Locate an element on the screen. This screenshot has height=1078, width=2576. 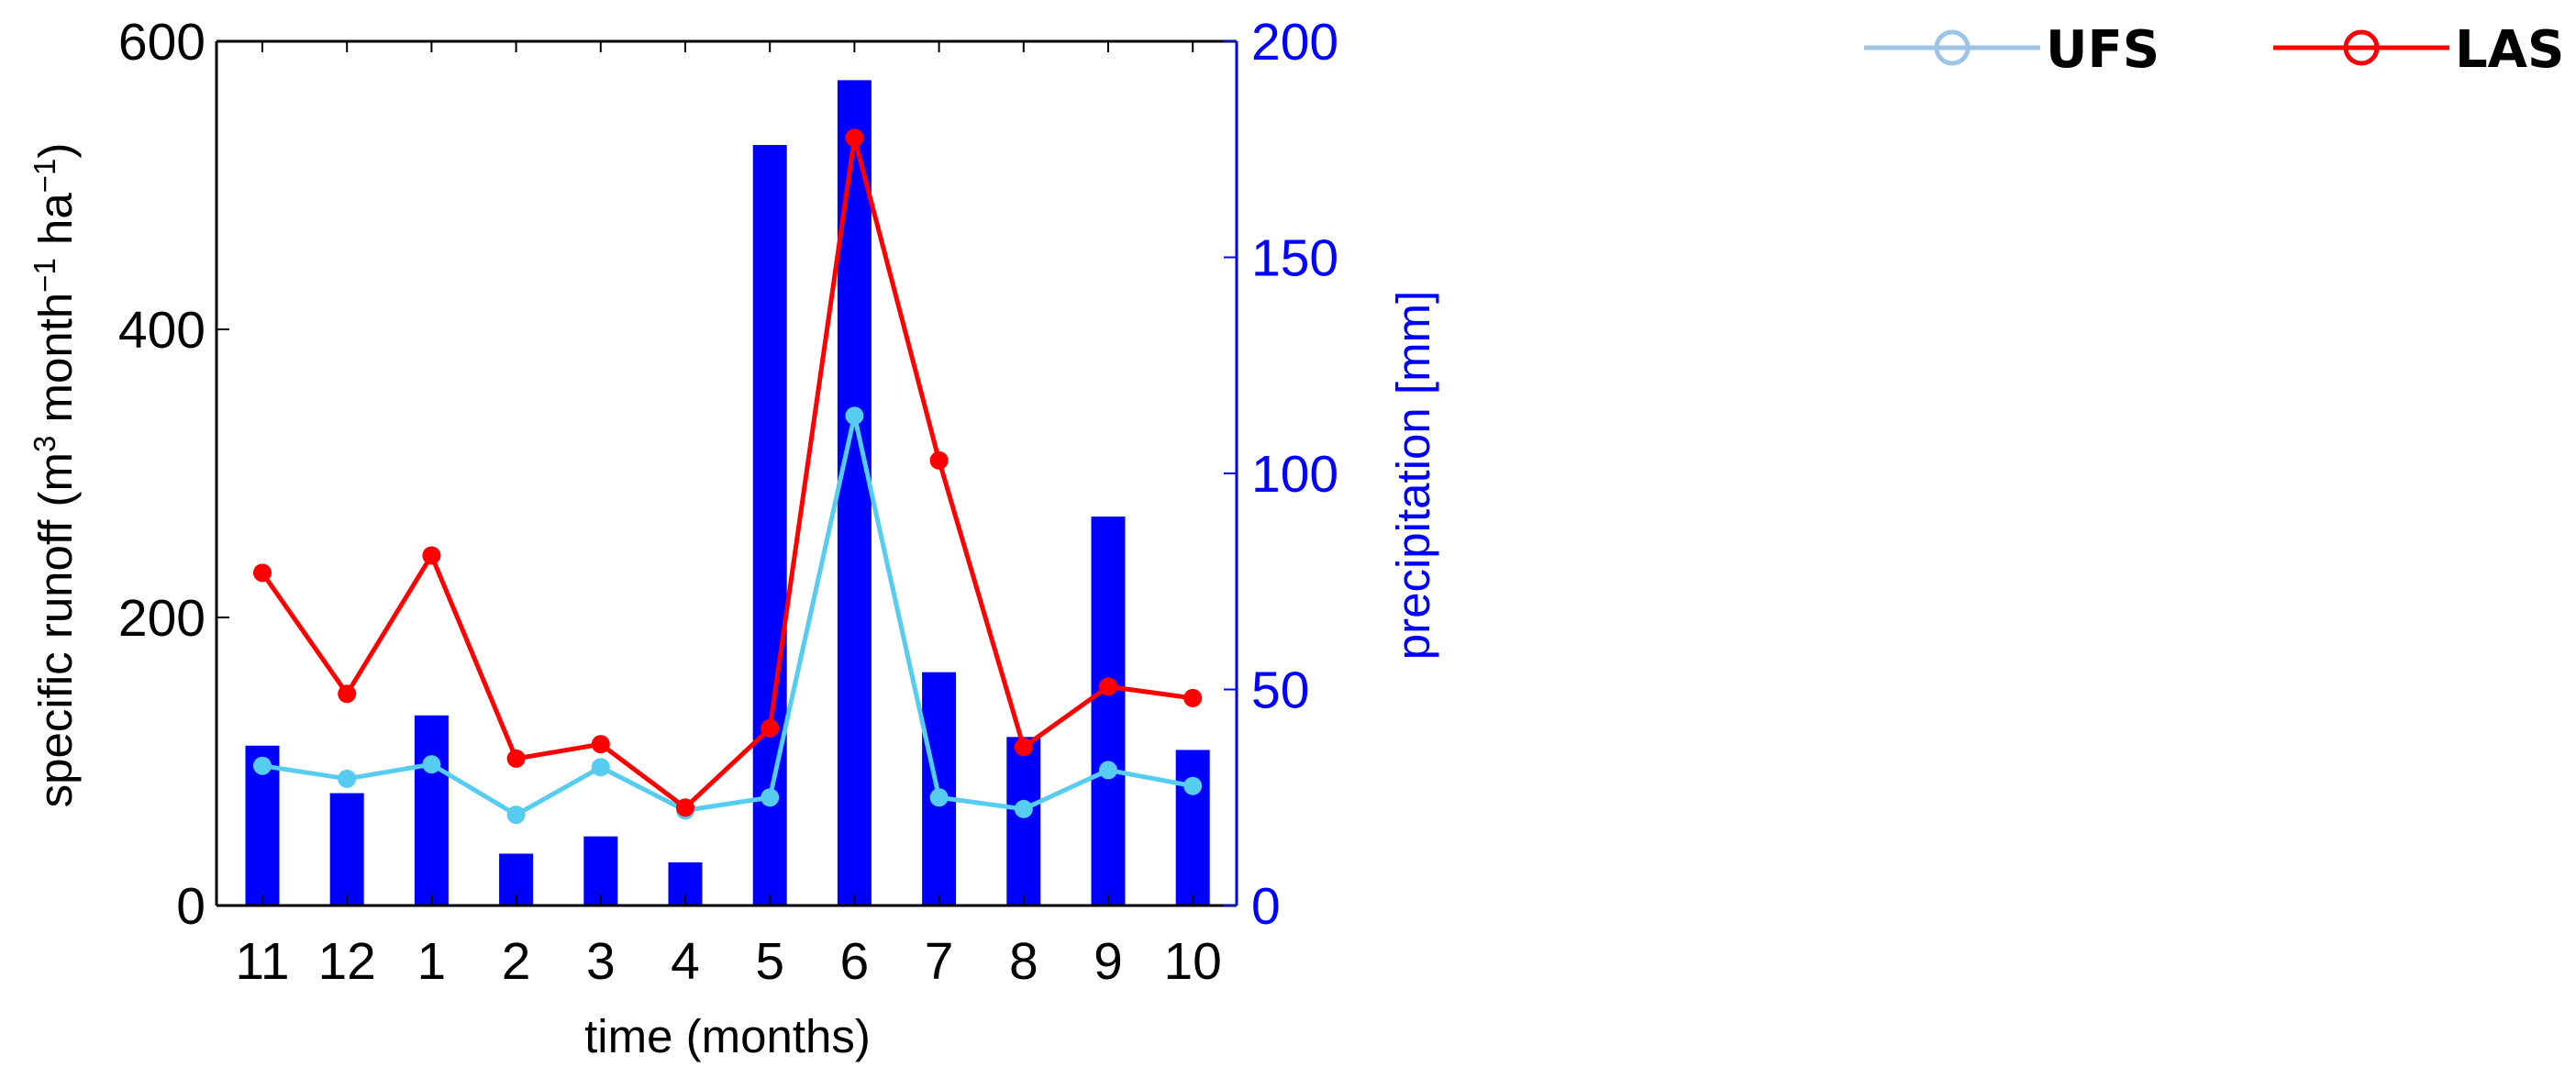
left-y-tick-label: 600 is located at coordinates (161, 43).